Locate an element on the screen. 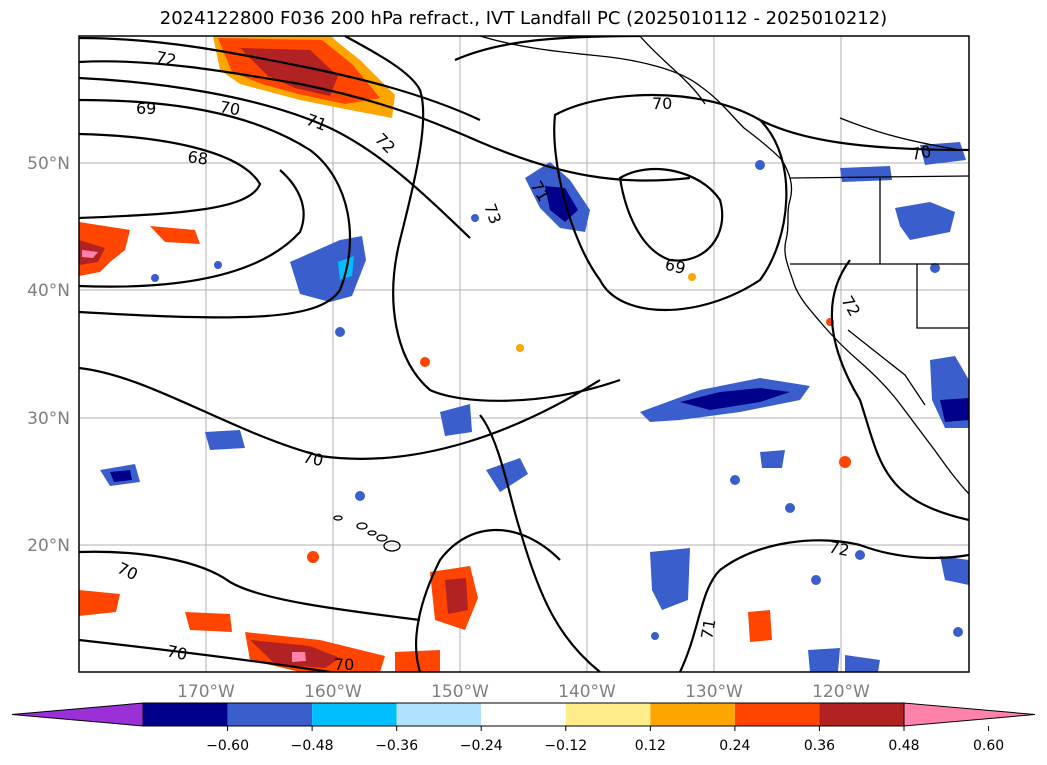 This screenshot has width=1047, height=765. colorbar-tick-label: −0.12 is located at coordinates (565, 746).